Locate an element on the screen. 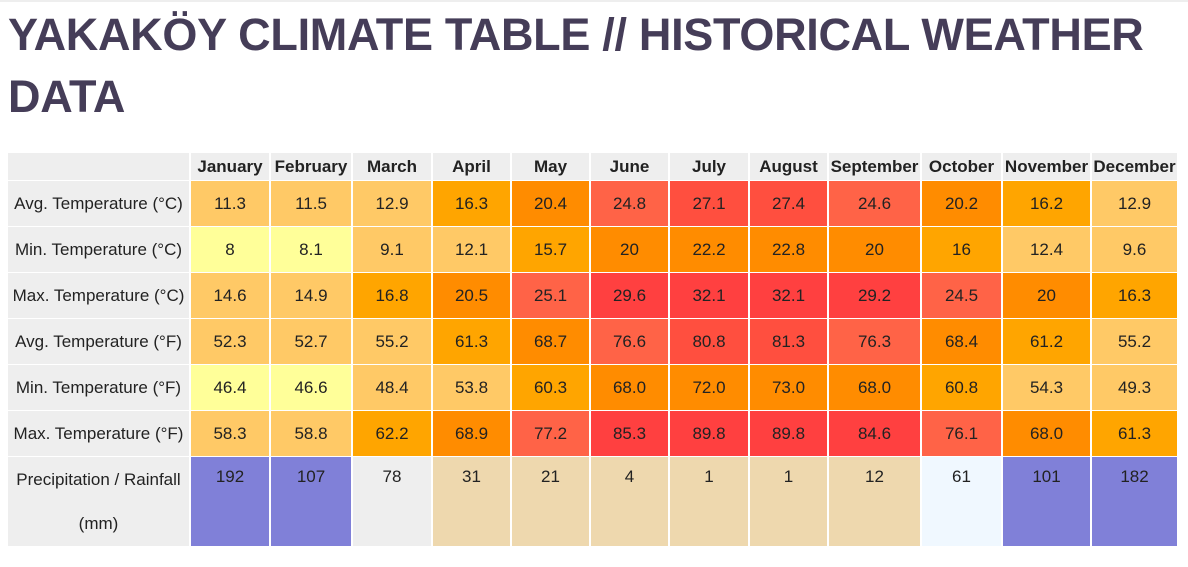 This screenshot has width=1188, height=567. data-cell: 22.8 is located at coordinates (789, 249).